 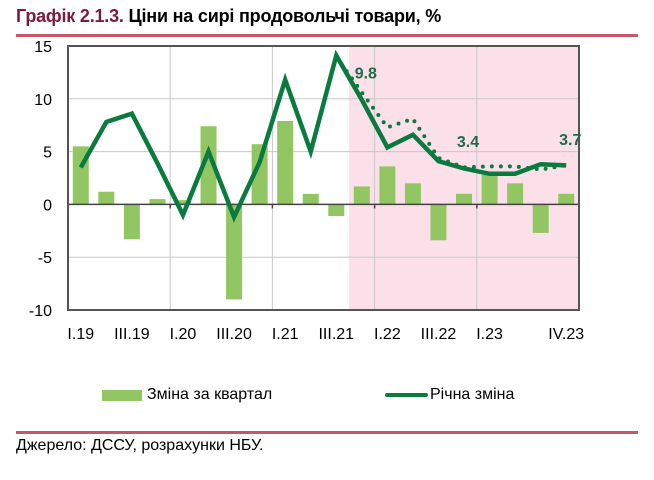 I want to click on bar-IV.22, so click(x=464, y=199).